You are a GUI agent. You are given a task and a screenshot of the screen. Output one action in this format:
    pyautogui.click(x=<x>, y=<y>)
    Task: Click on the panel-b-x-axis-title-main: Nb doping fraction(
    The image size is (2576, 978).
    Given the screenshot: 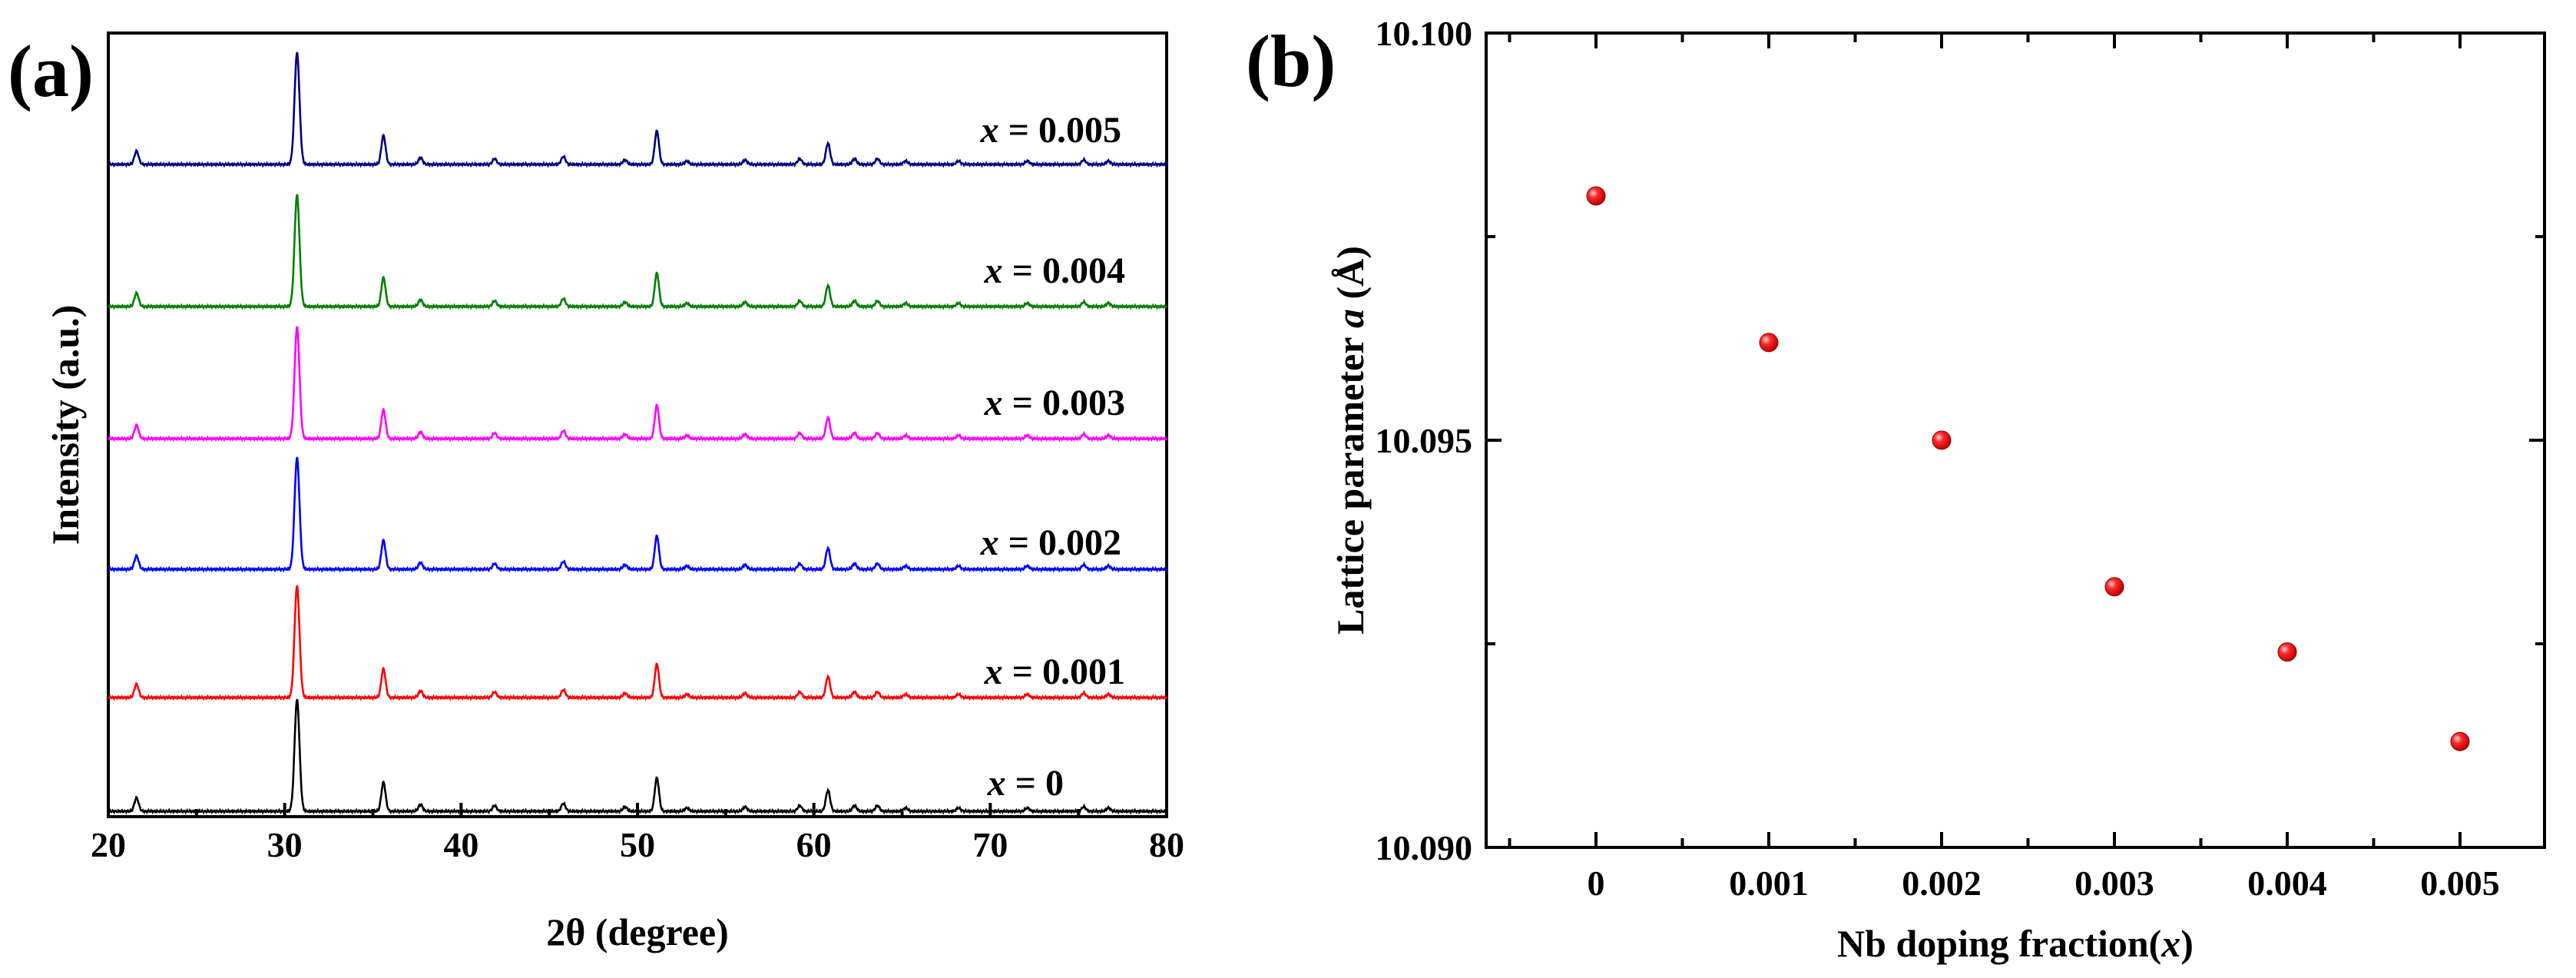 What is the action you would take?
    pyautogui.click(x=1999, y=943)
    